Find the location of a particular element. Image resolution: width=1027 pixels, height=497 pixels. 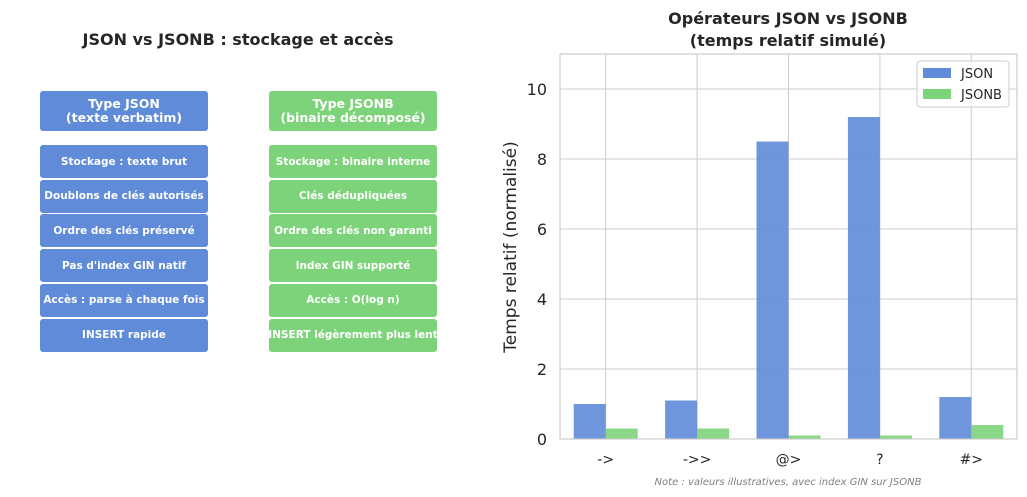

json-feature-box: Doublons de clés autorisés is located at coordinates (124, 196).